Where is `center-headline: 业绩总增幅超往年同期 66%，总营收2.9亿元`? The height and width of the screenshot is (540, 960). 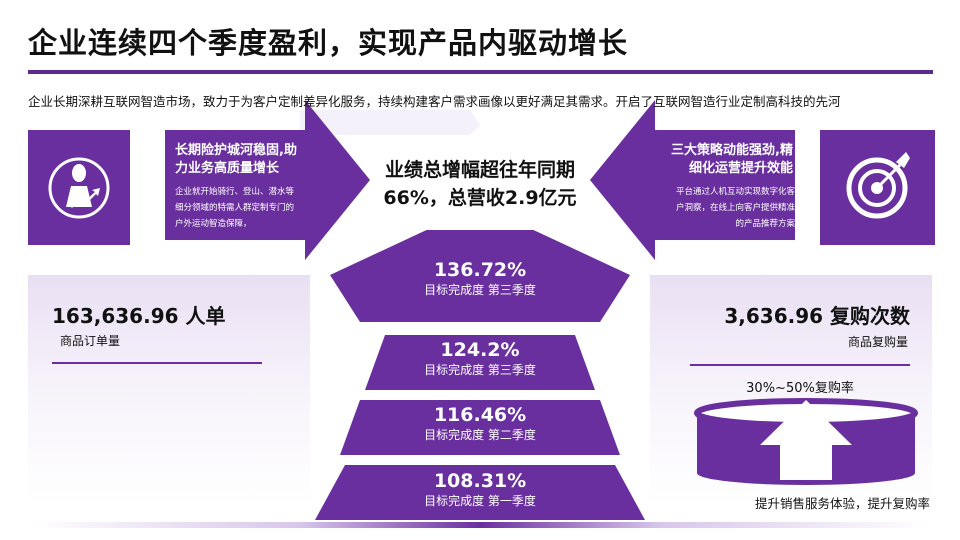 center-headline: 业绩总增幅超往年同期 66%，总营收2.9亿元 is located at coordinates (480, 184).